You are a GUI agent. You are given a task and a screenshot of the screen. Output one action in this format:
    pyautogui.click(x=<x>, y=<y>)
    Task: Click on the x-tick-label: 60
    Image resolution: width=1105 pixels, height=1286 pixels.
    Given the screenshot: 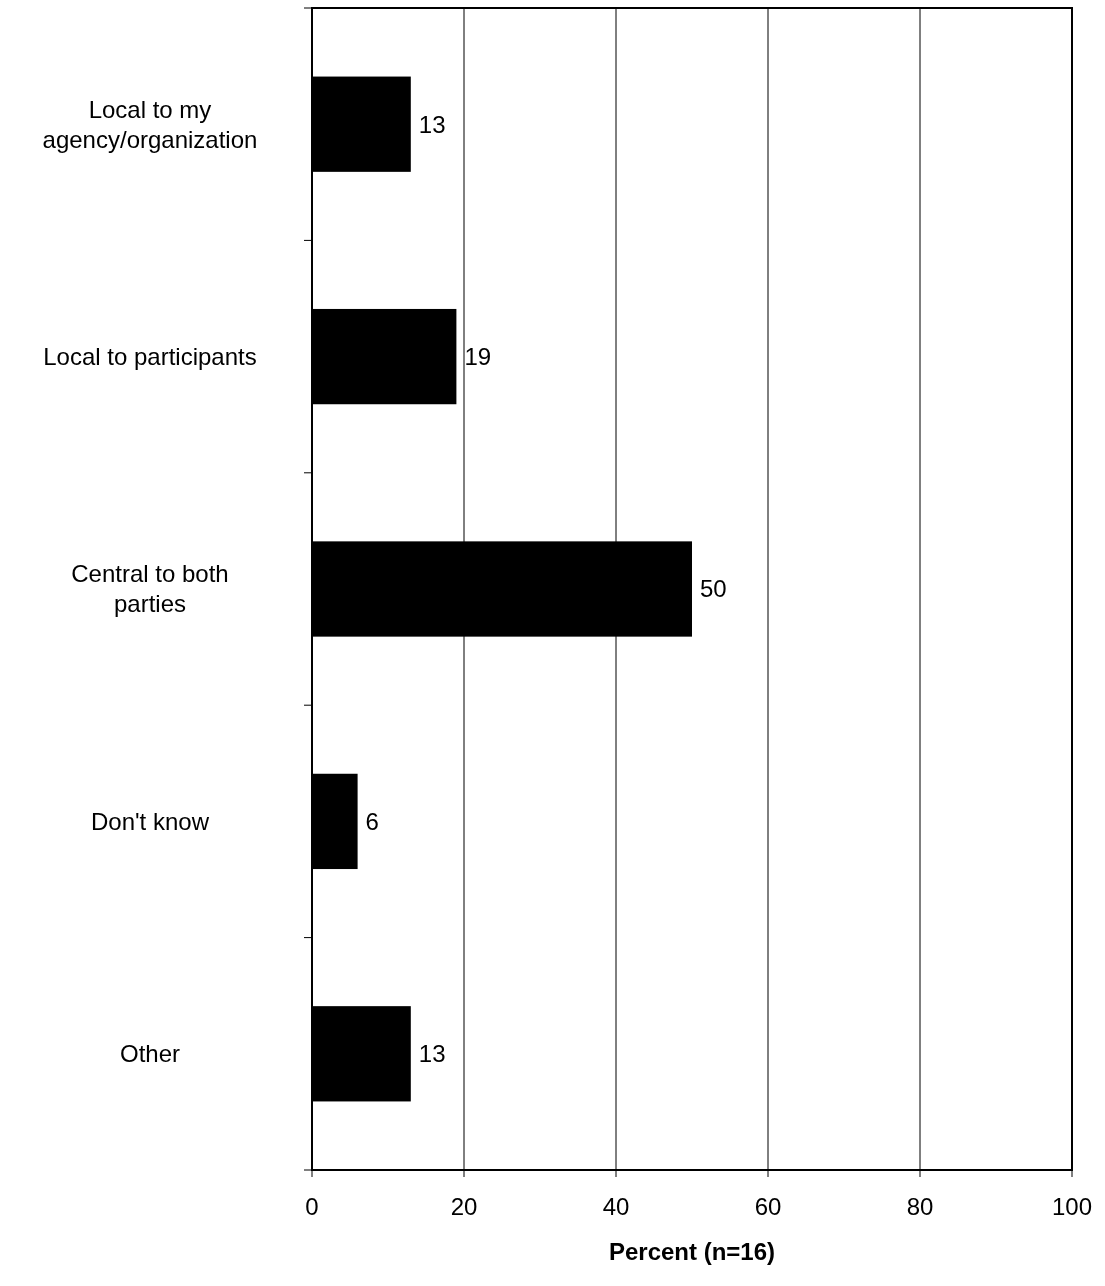 What is the action you would take?
    pyautogui.click(x=768, y=1206)
    